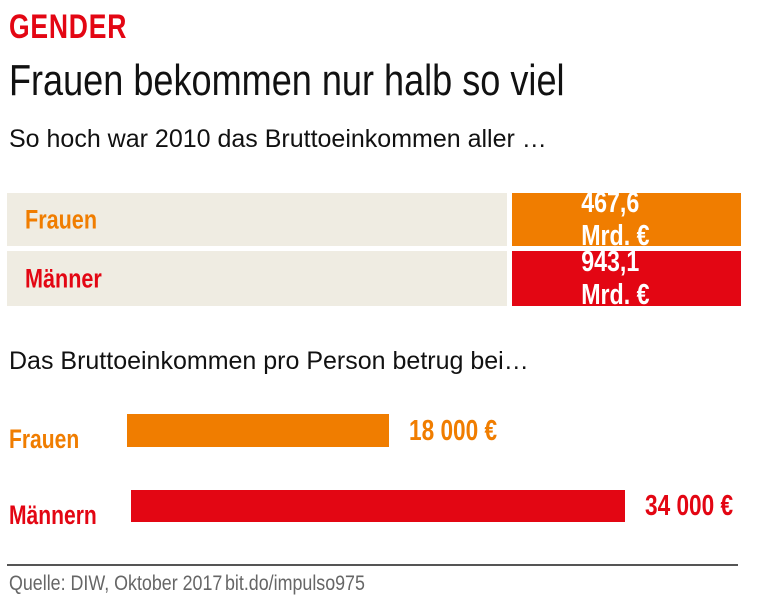 Image resolution: width=768 pixels, height=606 pixels. Describe the element at coordinates (61, 219) in the screenshot. I see `row-label: Frauen` at that location.